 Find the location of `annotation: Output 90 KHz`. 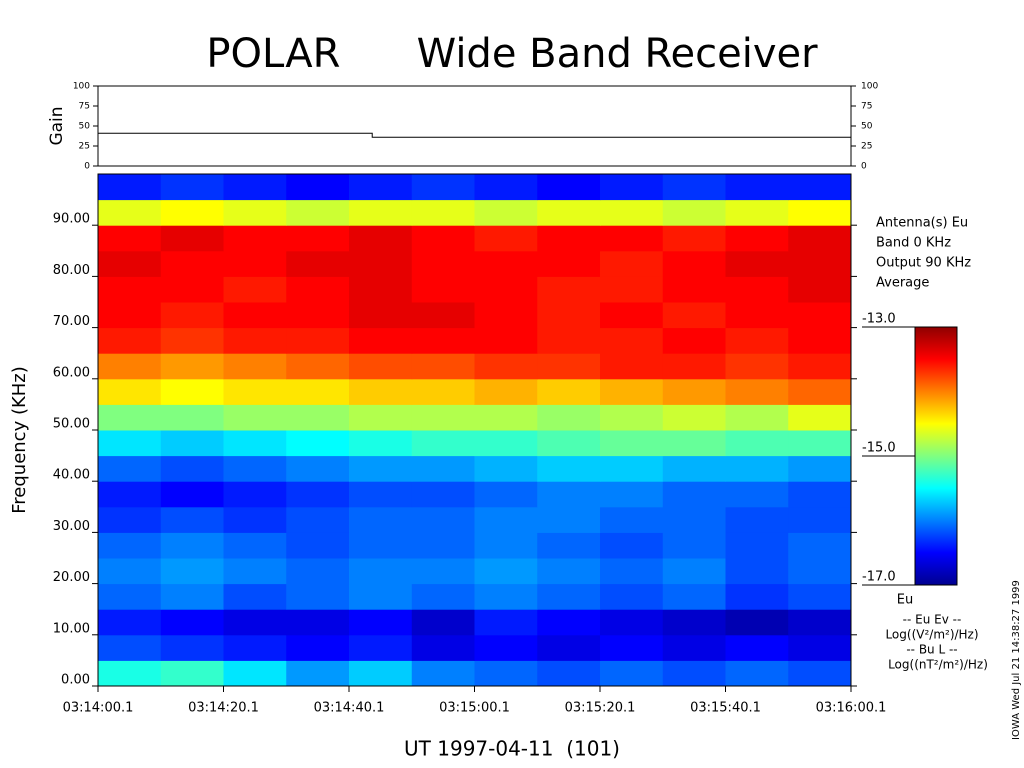

annotation: Output 90 KHz is located at coordinates (923, 263).